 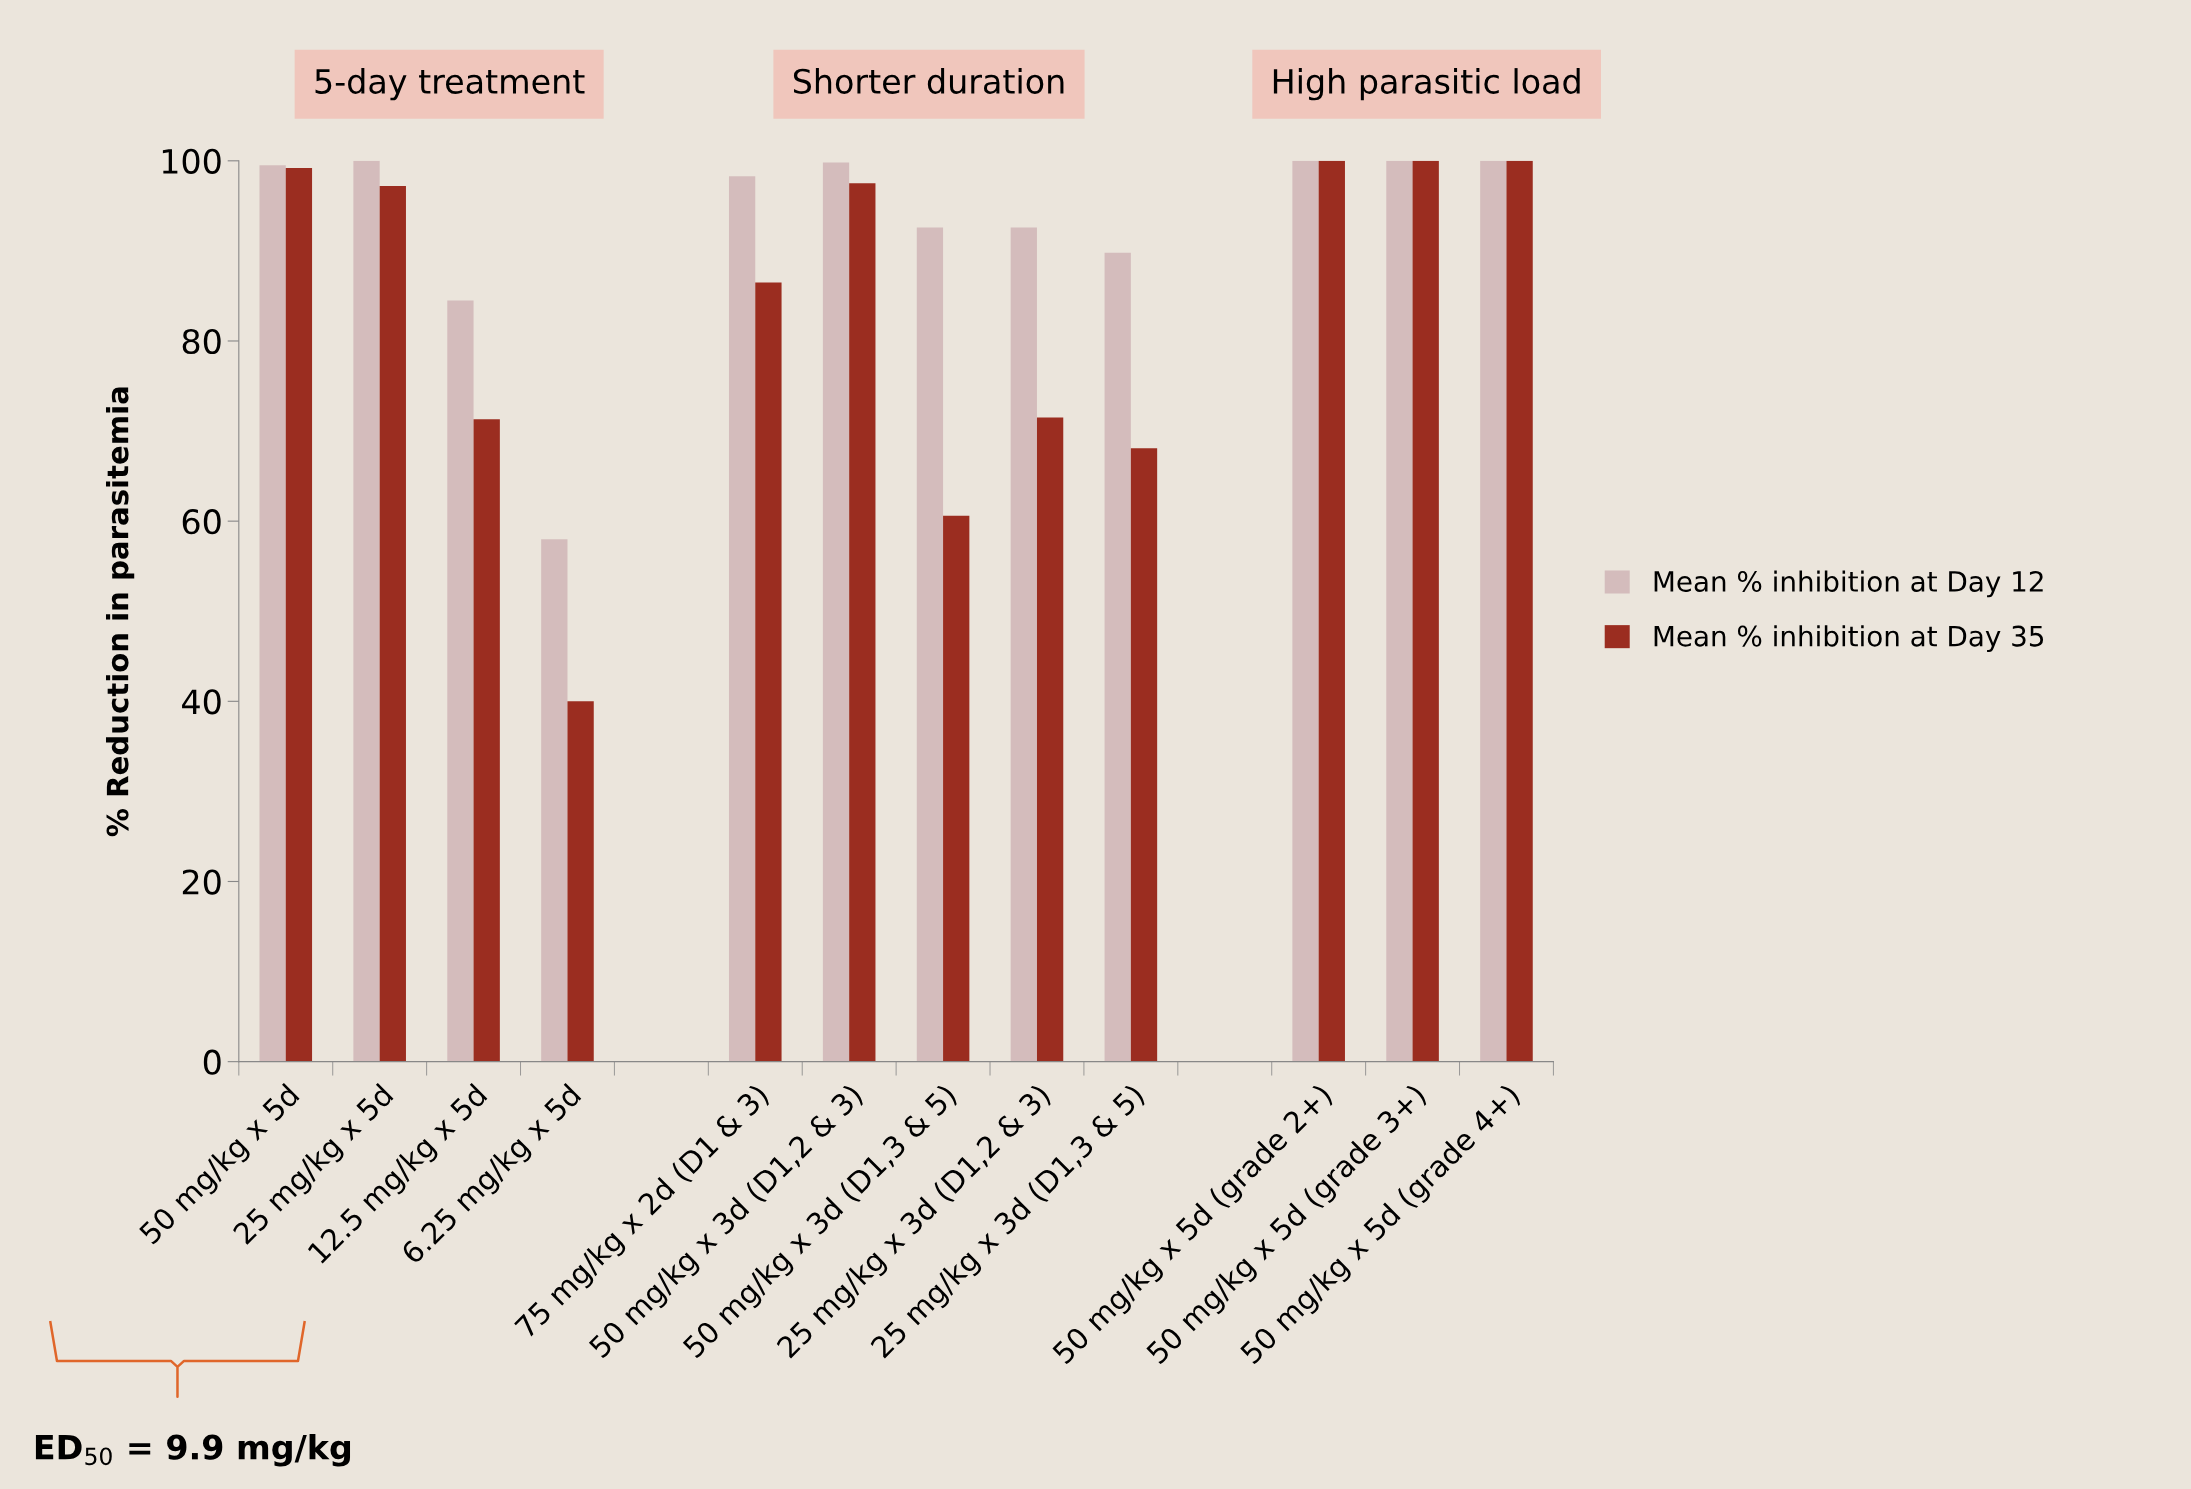 What do you see at coordinates (1849, 639) in the screenshot?
I see `legend-label: Mean % inhibition at Day 35` at bounding box center [1849, 639].